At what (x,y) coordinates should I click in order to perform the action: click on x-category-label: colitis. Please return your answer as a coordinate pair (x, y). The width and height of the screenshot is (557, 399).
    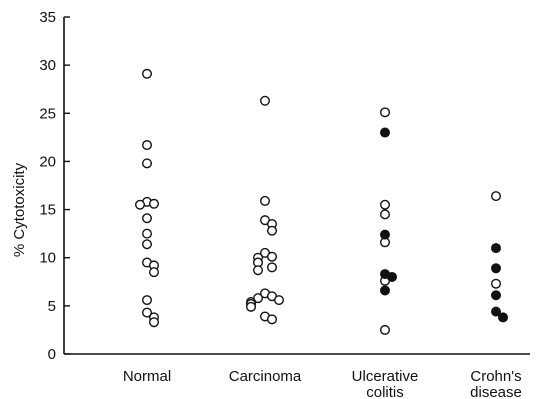
    Looking at the image, I should click on (385, 391).